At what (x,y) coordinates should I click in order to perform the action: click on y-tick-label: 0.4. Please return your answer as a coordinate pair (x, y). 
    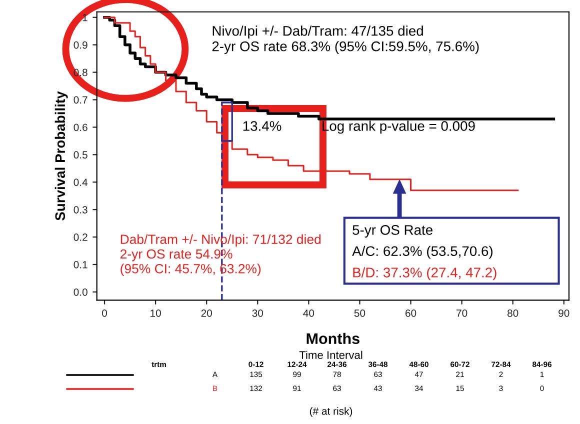
    Looking at the image, I should click on (81, 182).